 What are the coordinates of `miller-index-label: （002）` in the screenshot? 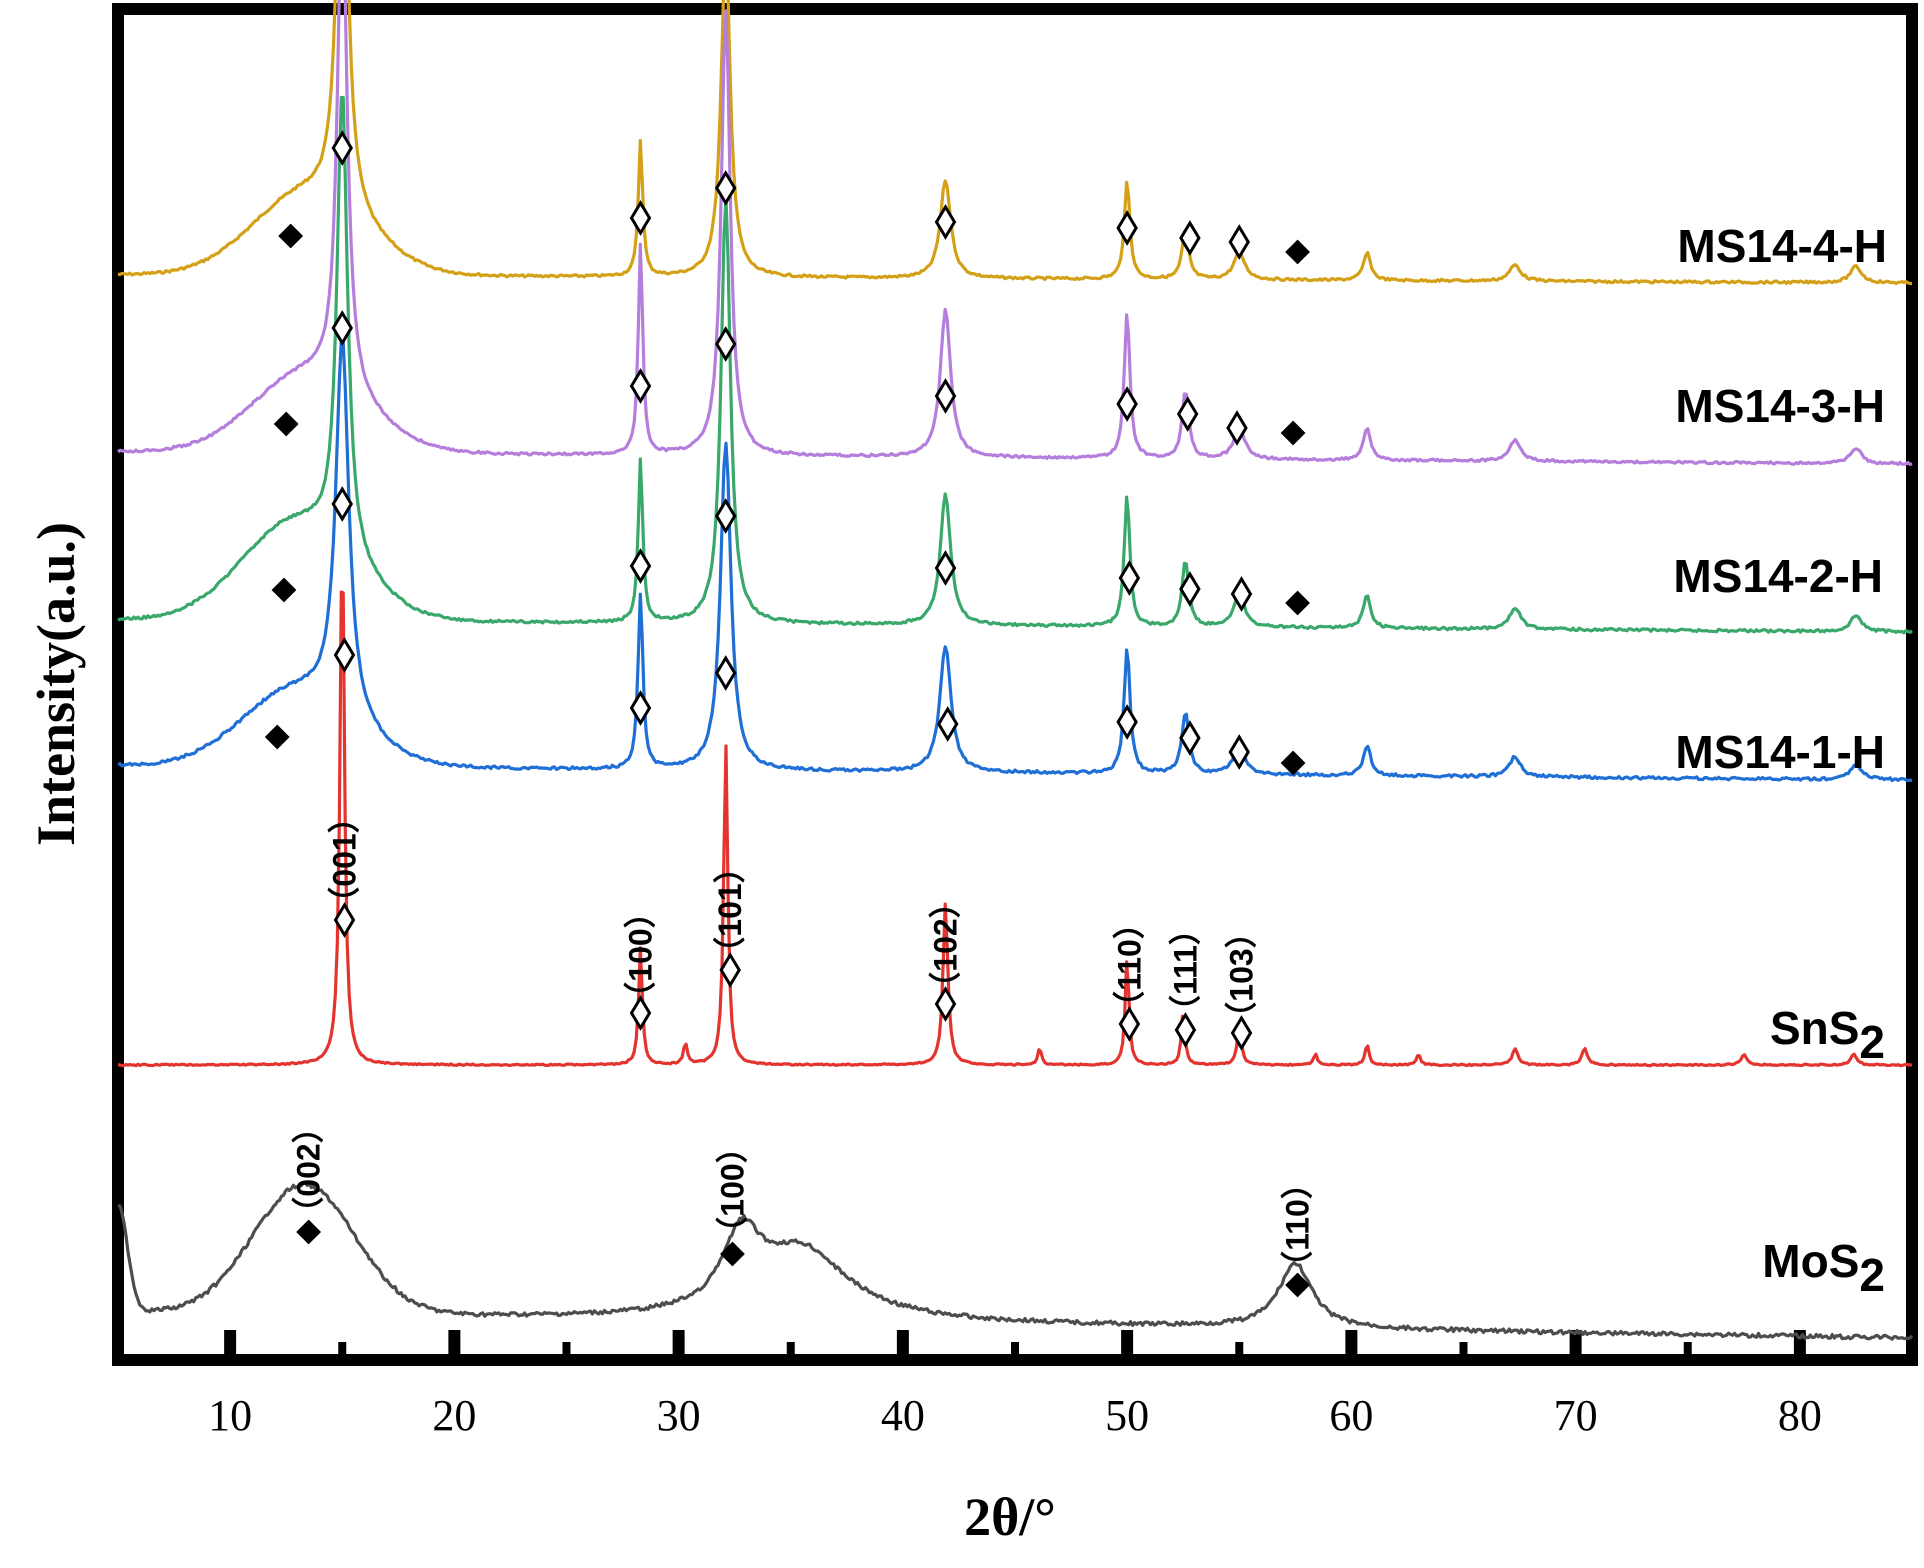 It's located at (309, 1169).